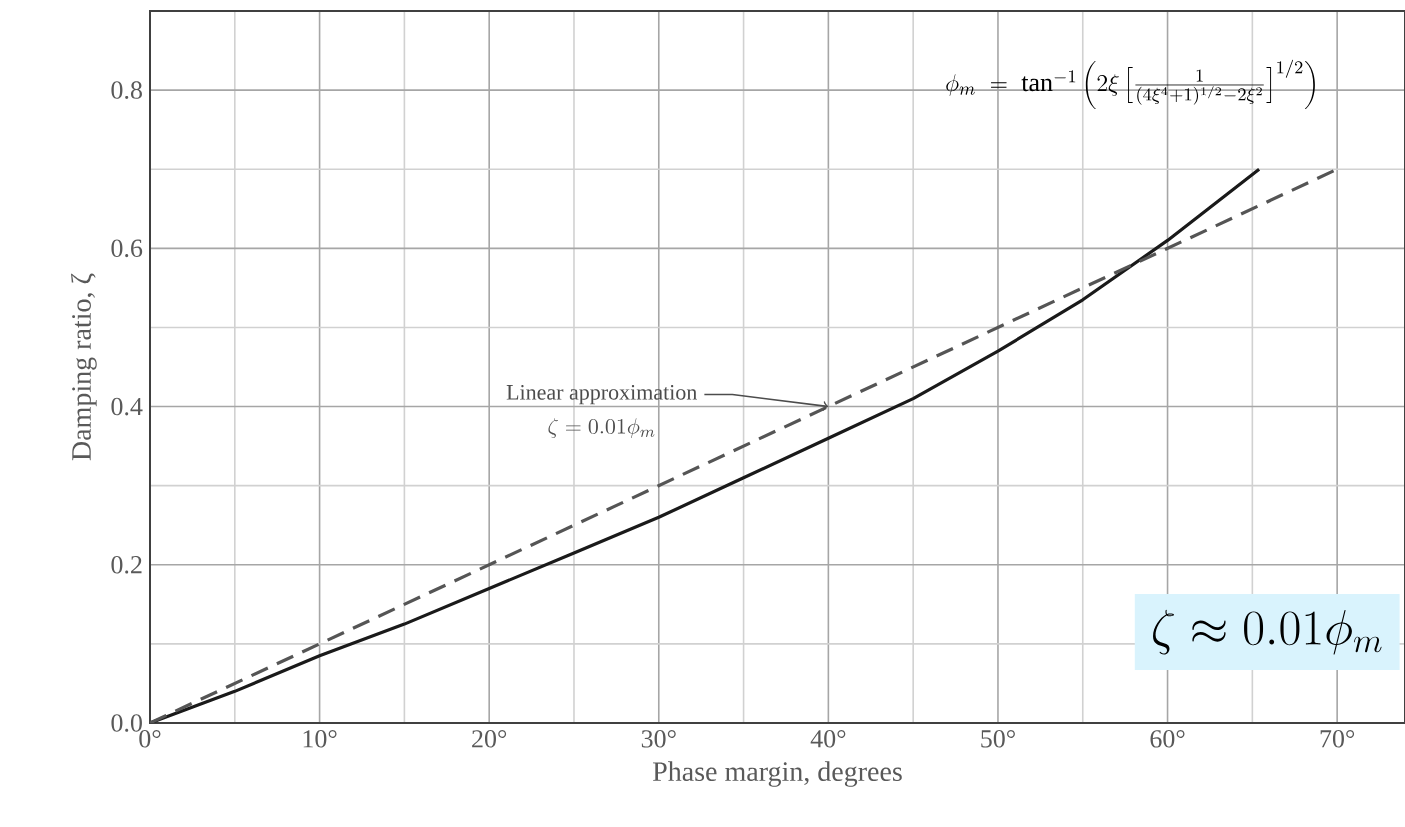  What do you see at coordinates (601, 428) in the screenshot?
I see `annotation: $\zeta = 0.01\phi_{m}$` at bounding box center [601, 428].